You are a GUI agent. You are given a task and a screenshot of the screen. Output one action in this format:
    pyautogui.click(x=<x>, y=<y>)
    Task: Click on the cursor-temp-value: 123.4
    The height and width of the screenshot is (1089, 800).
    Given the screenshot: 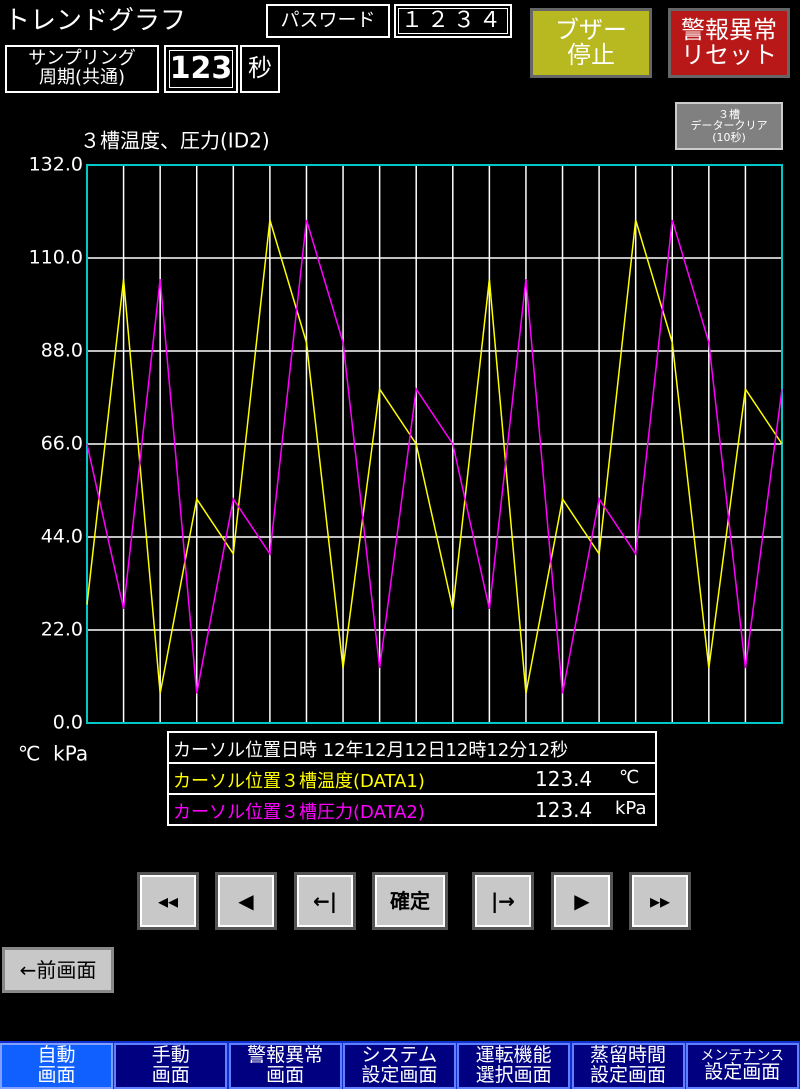 What is the action you would take?
    pyautogui.click(x=564, y=779)
    